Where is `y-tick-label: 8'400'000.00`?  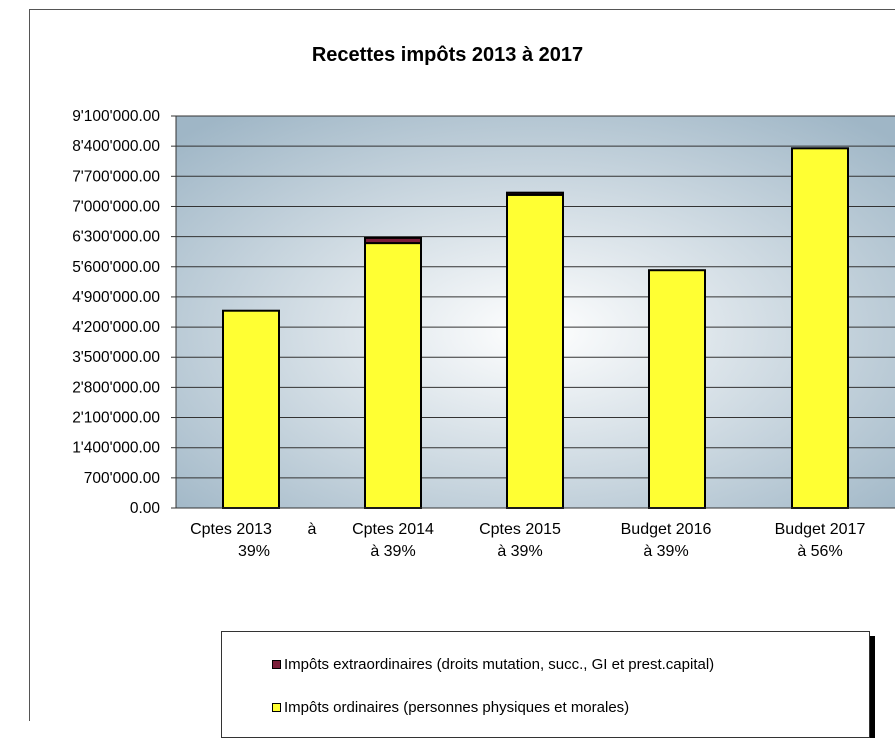
y-tick-label: 8'400'000.00 is located at coordinates (116, 146).